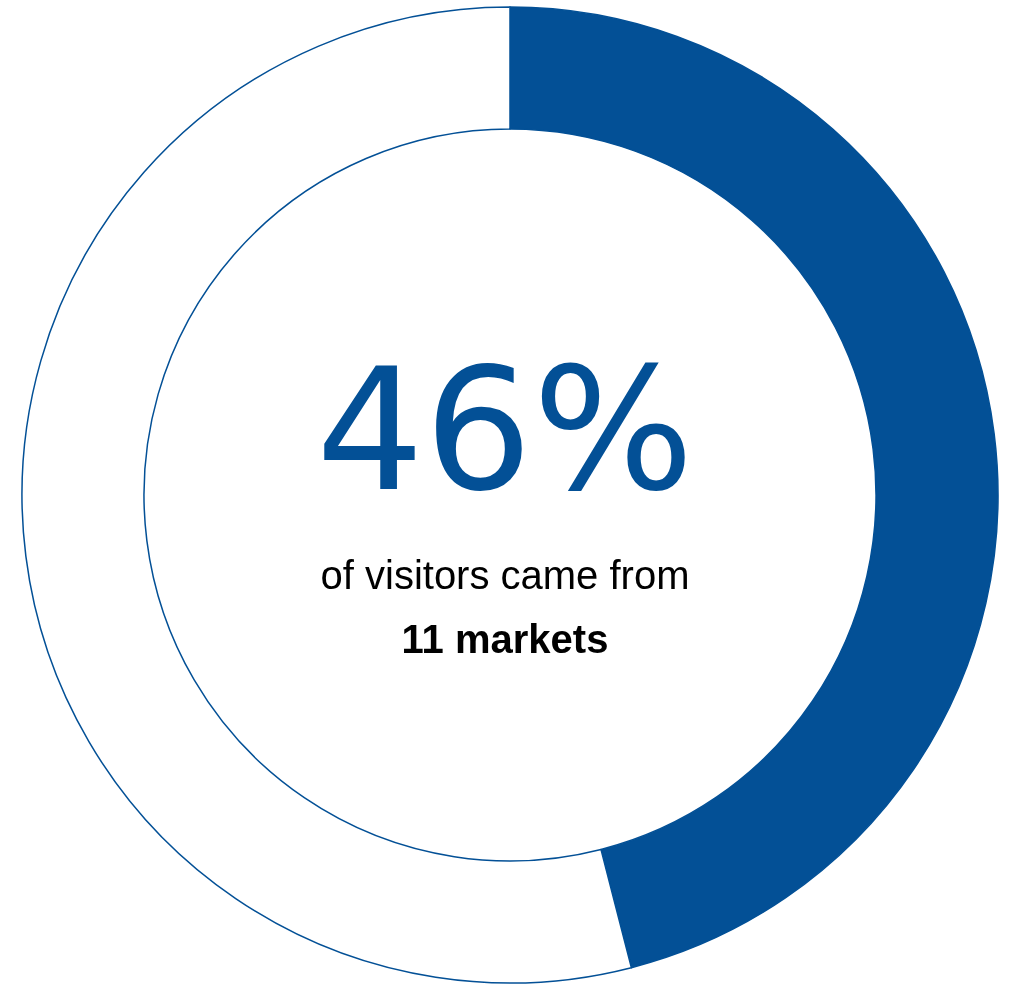 The height and width of the screenshot is (984, 1010). What do you see at coordinates (505, 430) in the screenshot?
I see `data-label: 46%` at bounding box center [505, 430].